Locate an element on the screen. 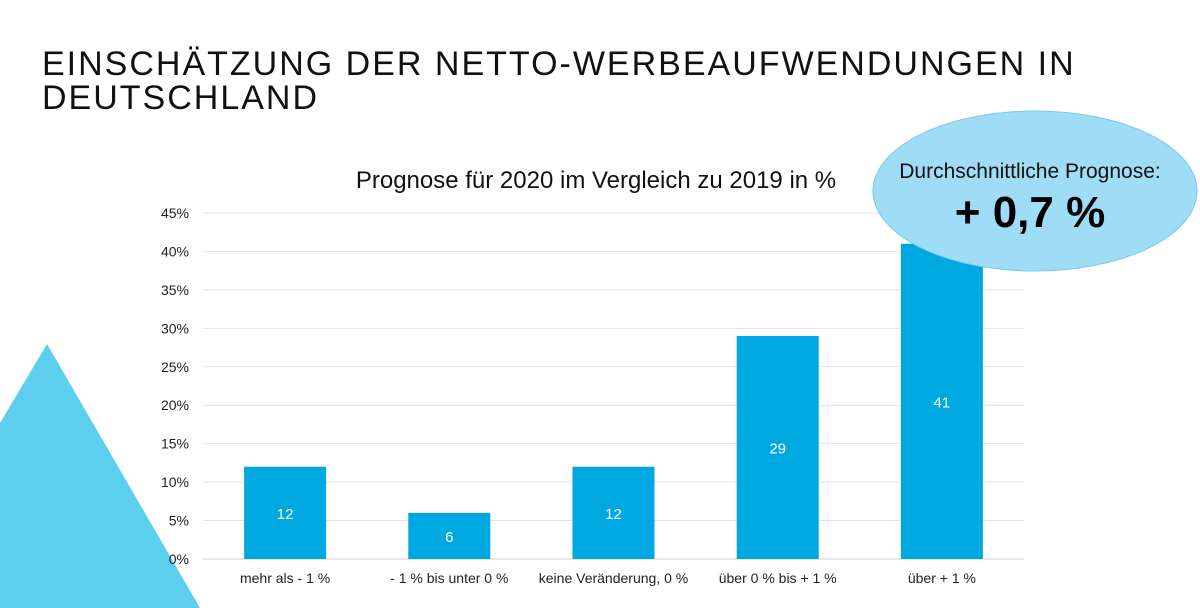 The height and width of the screenshot is (608, 1200). callout-bubble-layer is located at coordinates (1035, 191).